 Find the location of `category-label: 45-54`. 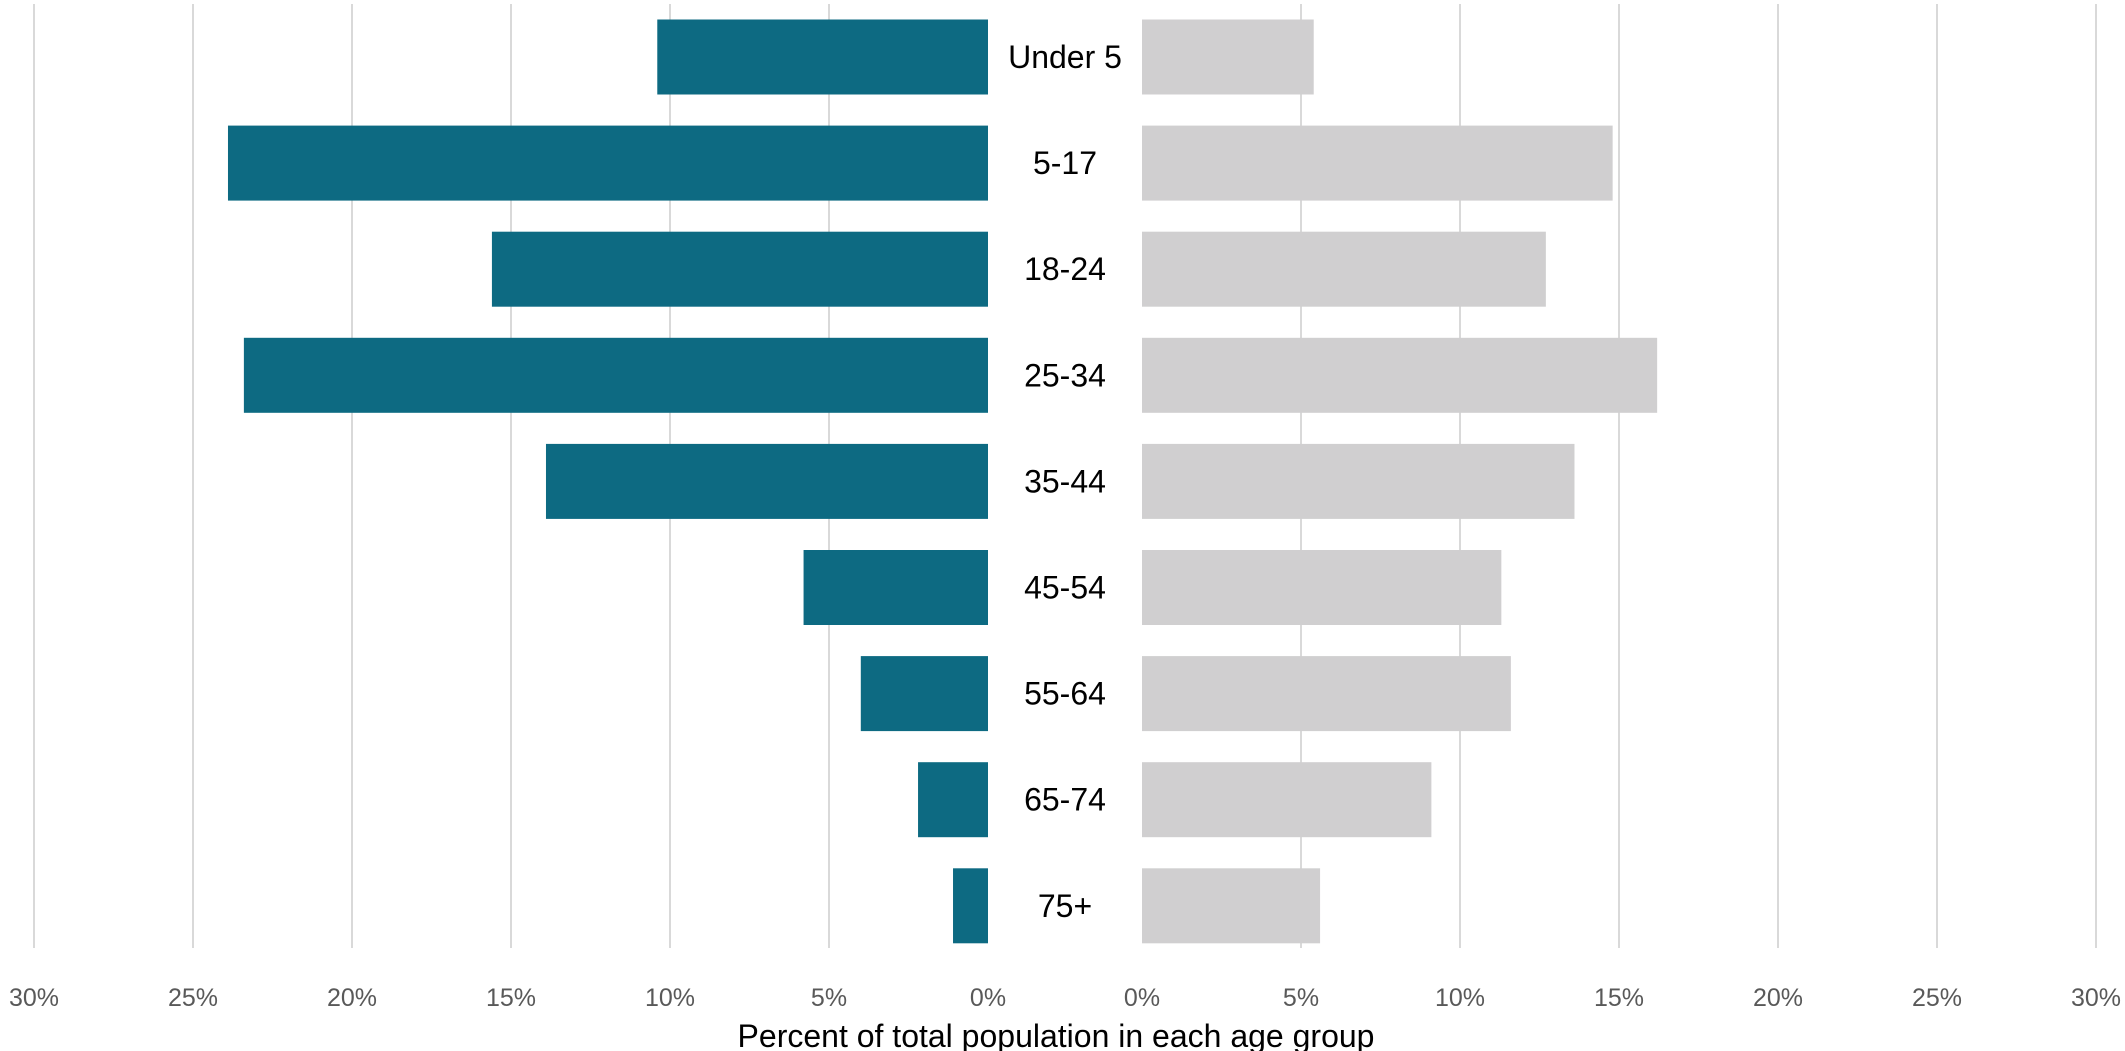

category-label: 45-54 is located at coordinates (1065, 588).